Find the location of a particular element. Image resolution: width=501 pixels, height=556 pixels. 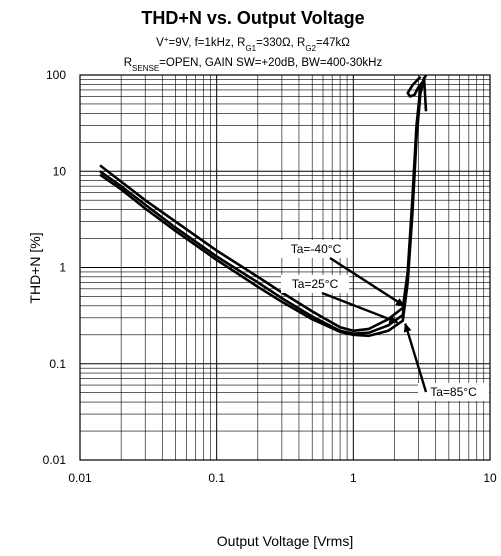

y-tick-label: 10 is located at coordinates (60, 171).